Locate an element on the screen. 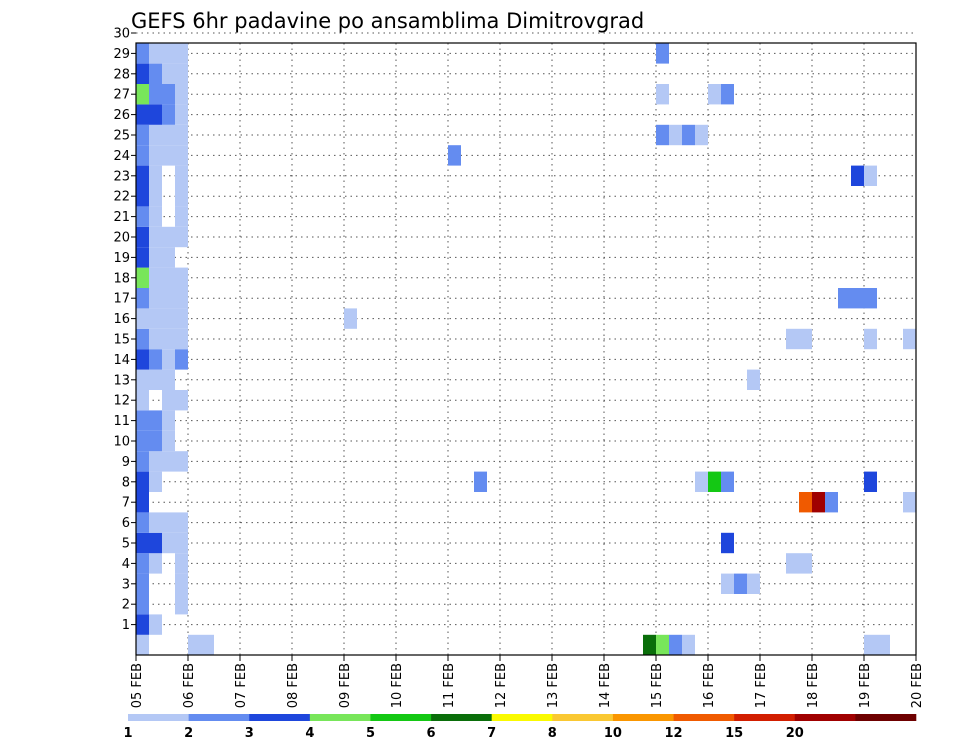  y-tick-label: 11 is located at coordinates (121, 421).